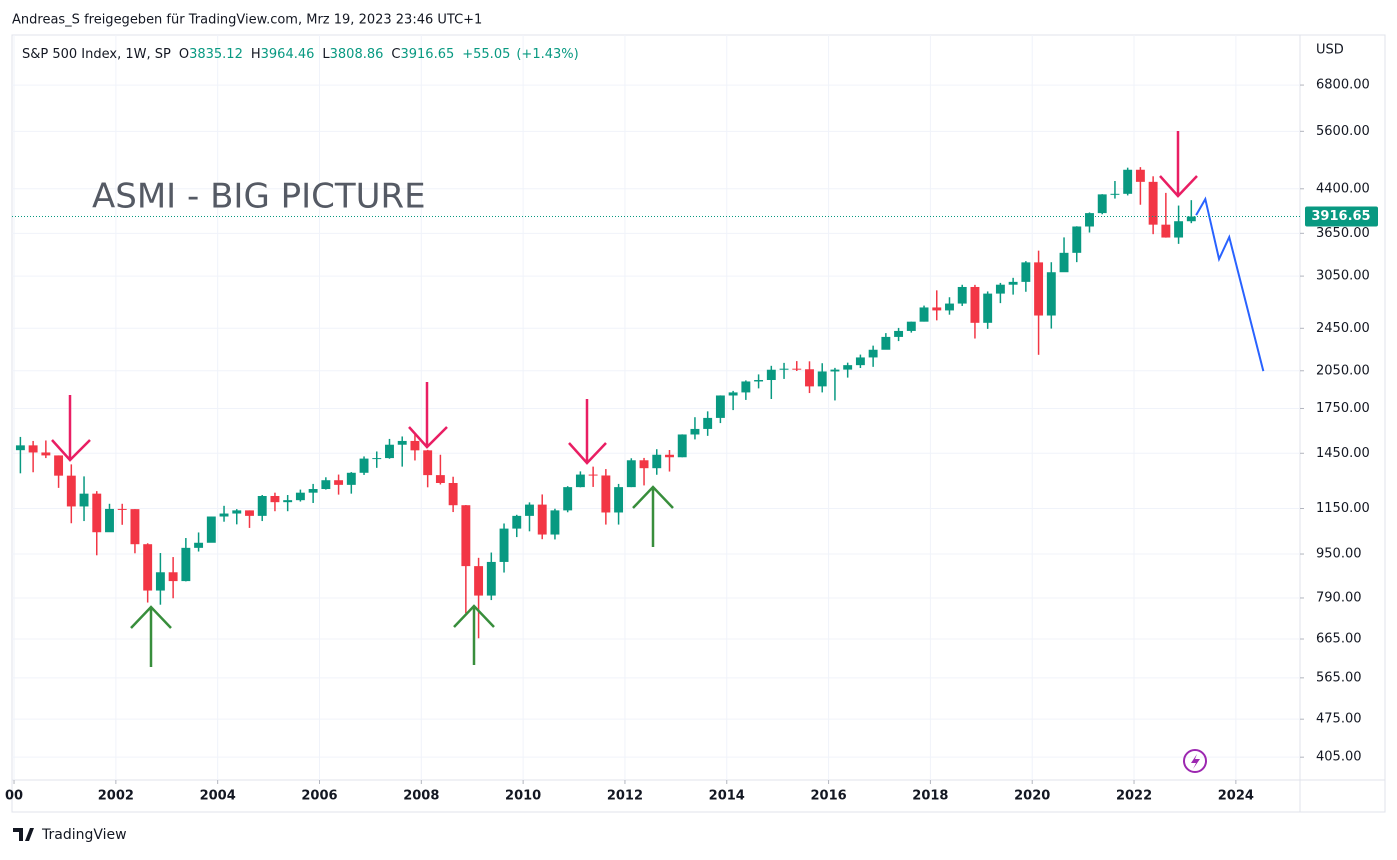 This screenshot has height=860, width=1397. What do you see at coordinates (319, 796) in the screenshot?
I see `x-tick-label: 2006` at bounding box center [319, 796].